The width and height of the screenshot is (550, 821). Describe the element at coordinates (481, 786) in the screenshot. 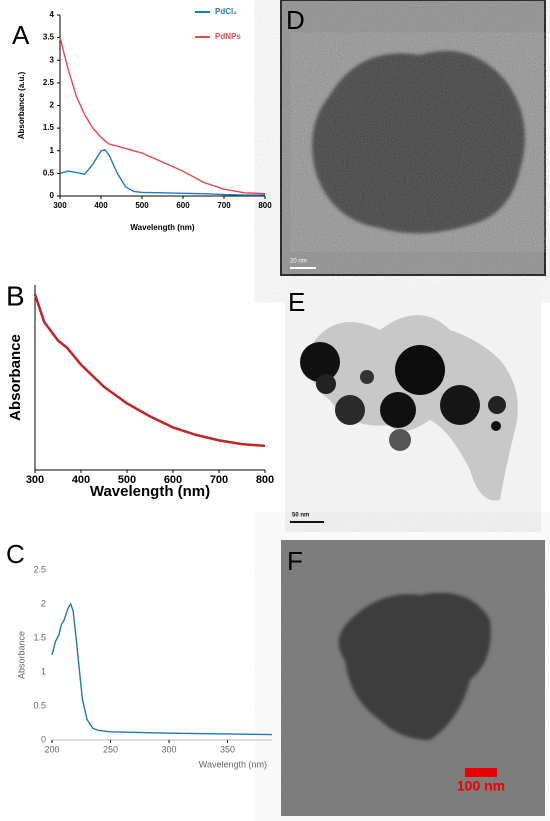

I see `scale-bar-label: 100 nm` at that location.